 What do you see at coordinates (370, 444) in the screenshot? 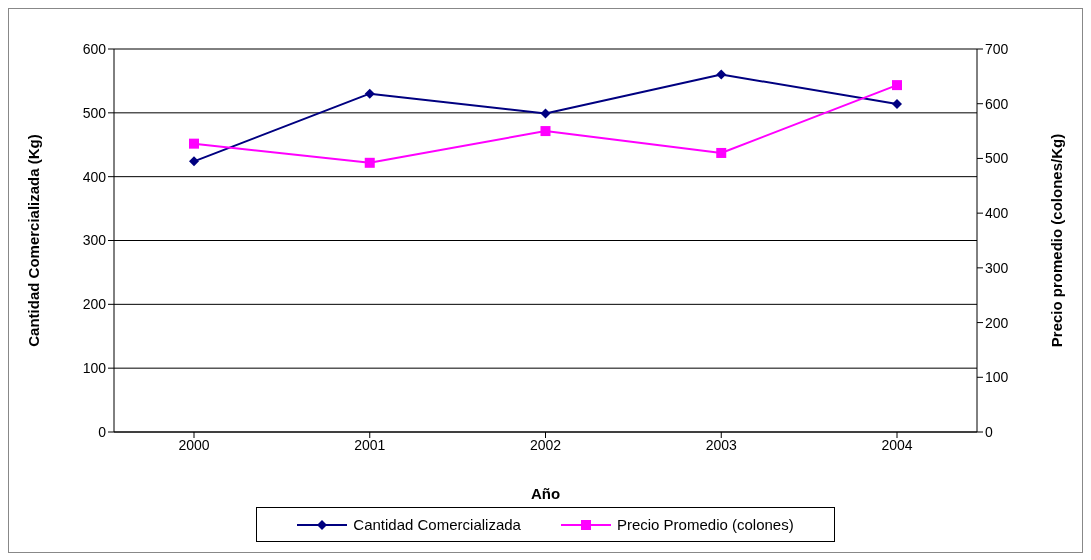
I see `x-tick-label: 2001` at bounding box center [370, 444].